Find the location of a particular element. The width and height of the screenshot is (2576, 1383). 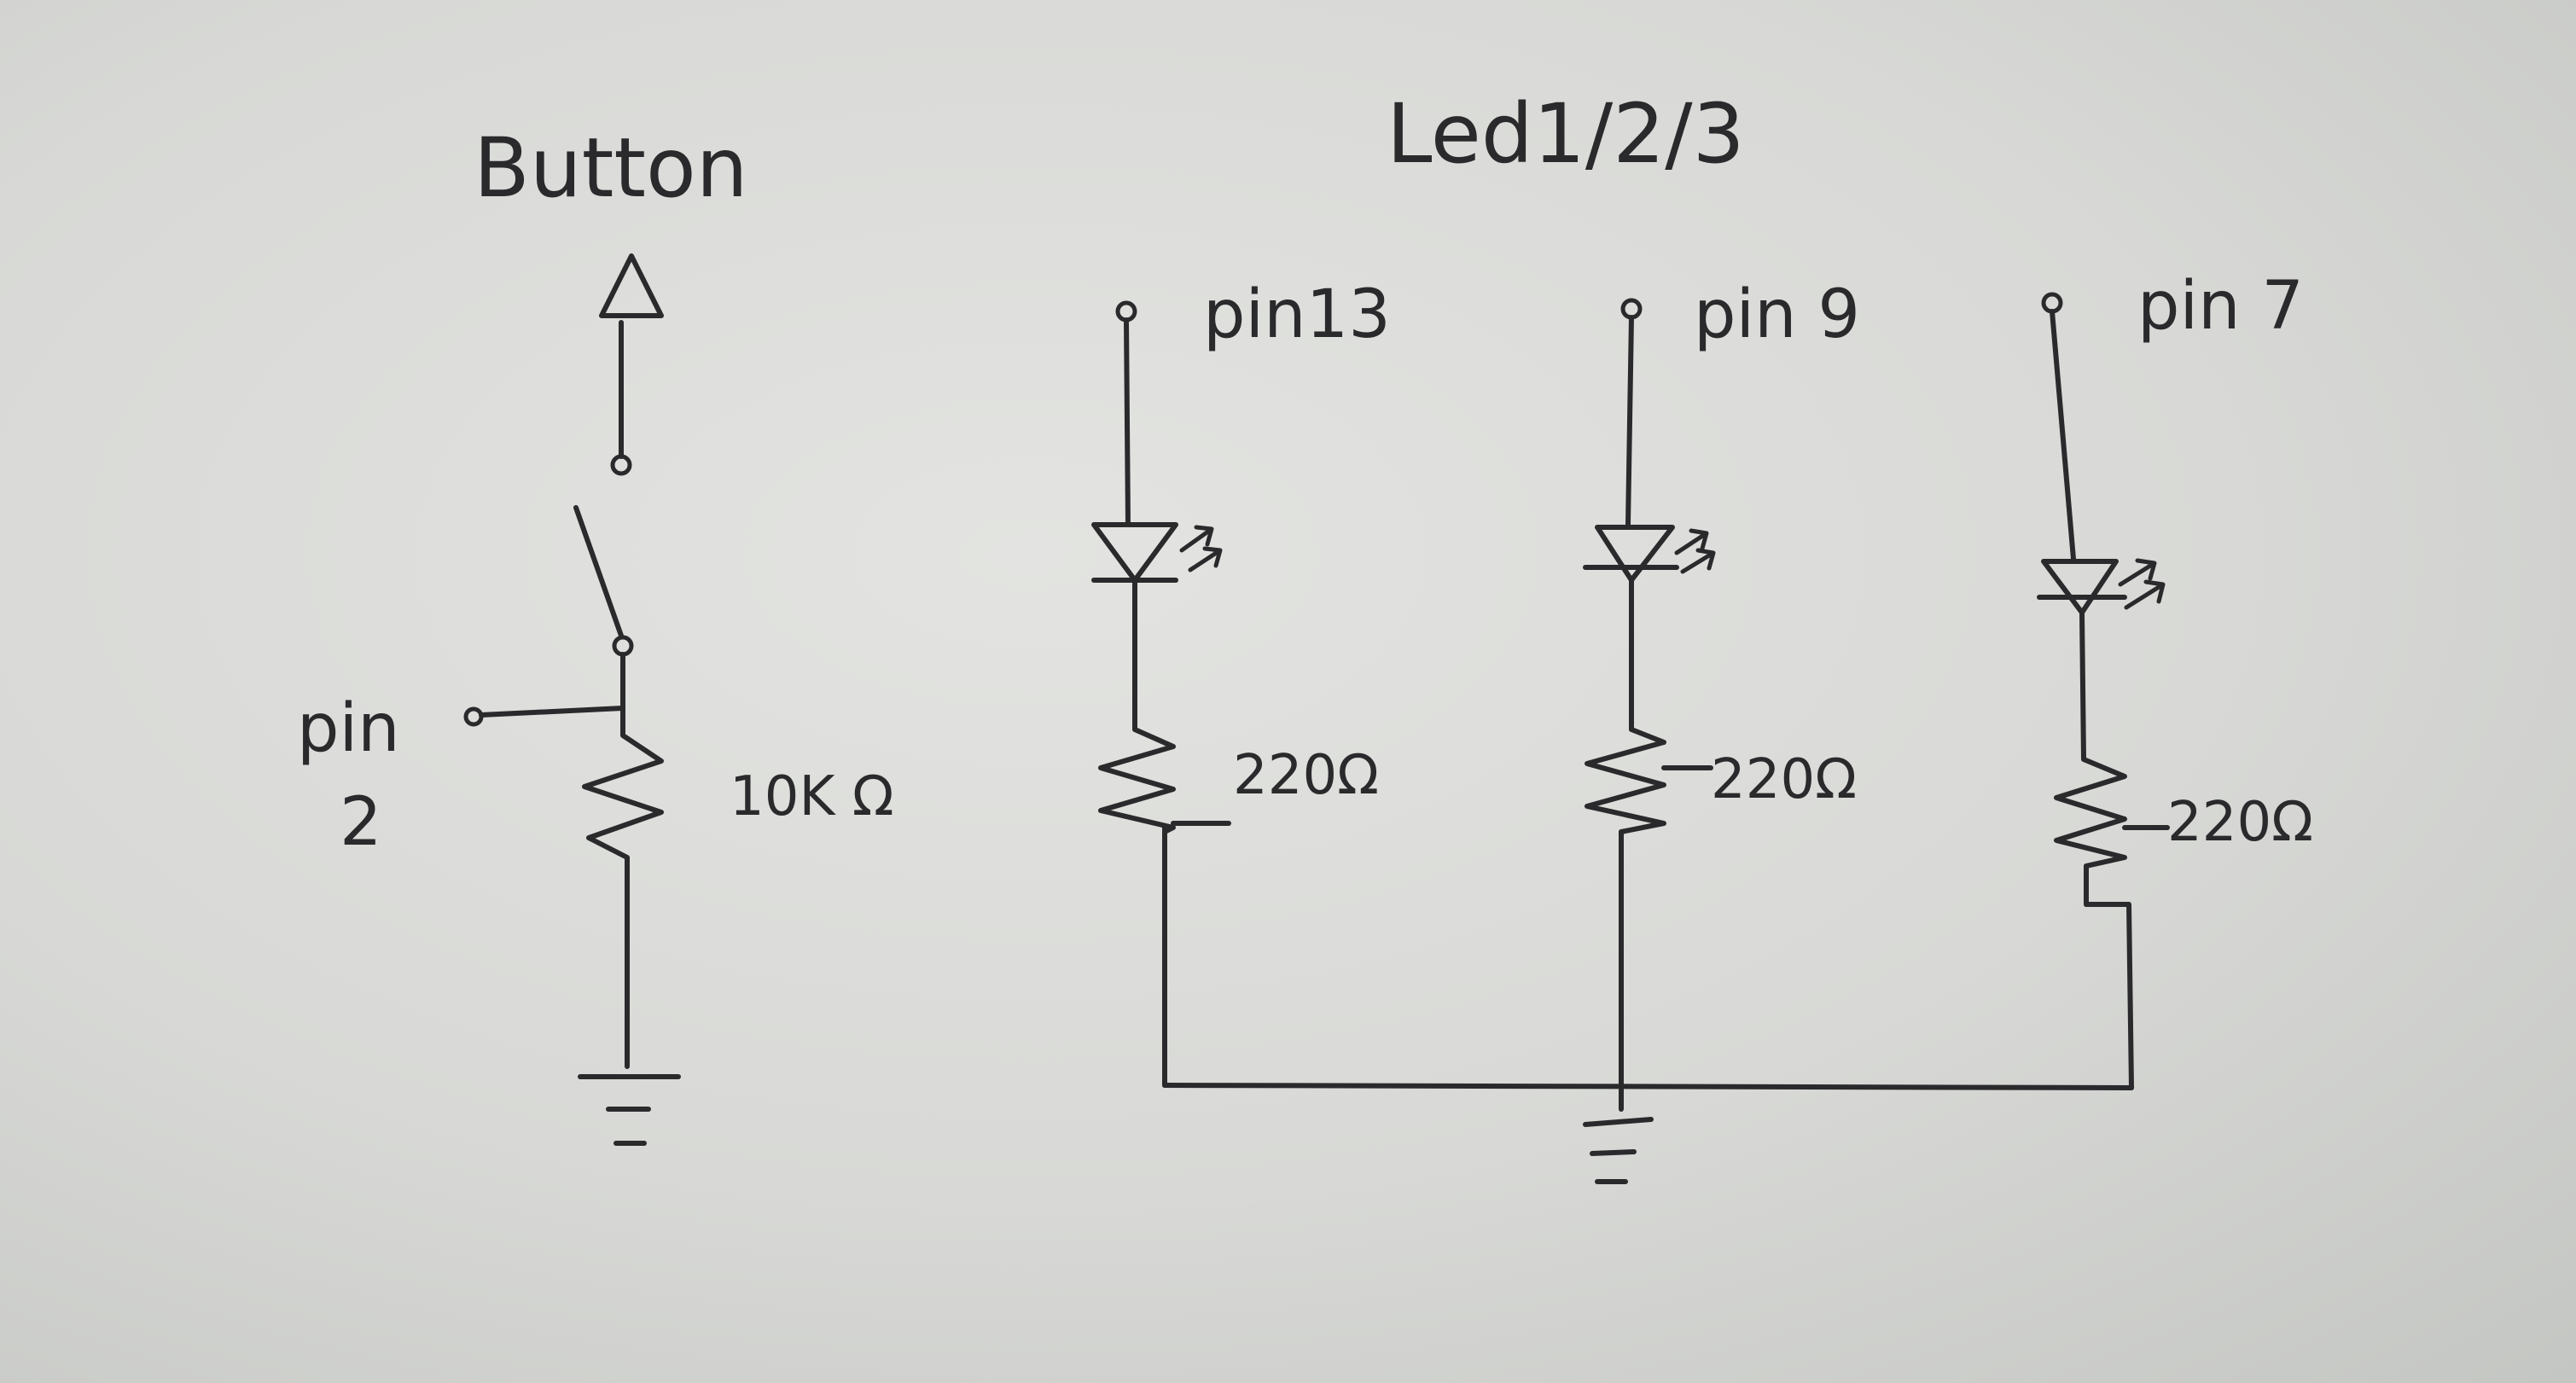

pin-13-wire is located at coordinates (1127, 422).